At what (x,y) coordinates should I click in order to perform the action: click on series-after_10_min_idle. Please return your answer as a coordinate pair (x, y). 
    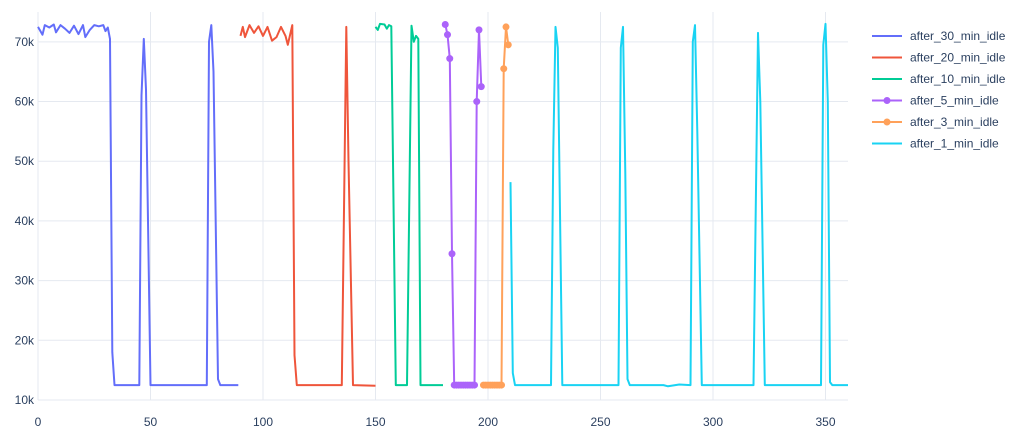
    Looking at the image, I should click on (408, 204).